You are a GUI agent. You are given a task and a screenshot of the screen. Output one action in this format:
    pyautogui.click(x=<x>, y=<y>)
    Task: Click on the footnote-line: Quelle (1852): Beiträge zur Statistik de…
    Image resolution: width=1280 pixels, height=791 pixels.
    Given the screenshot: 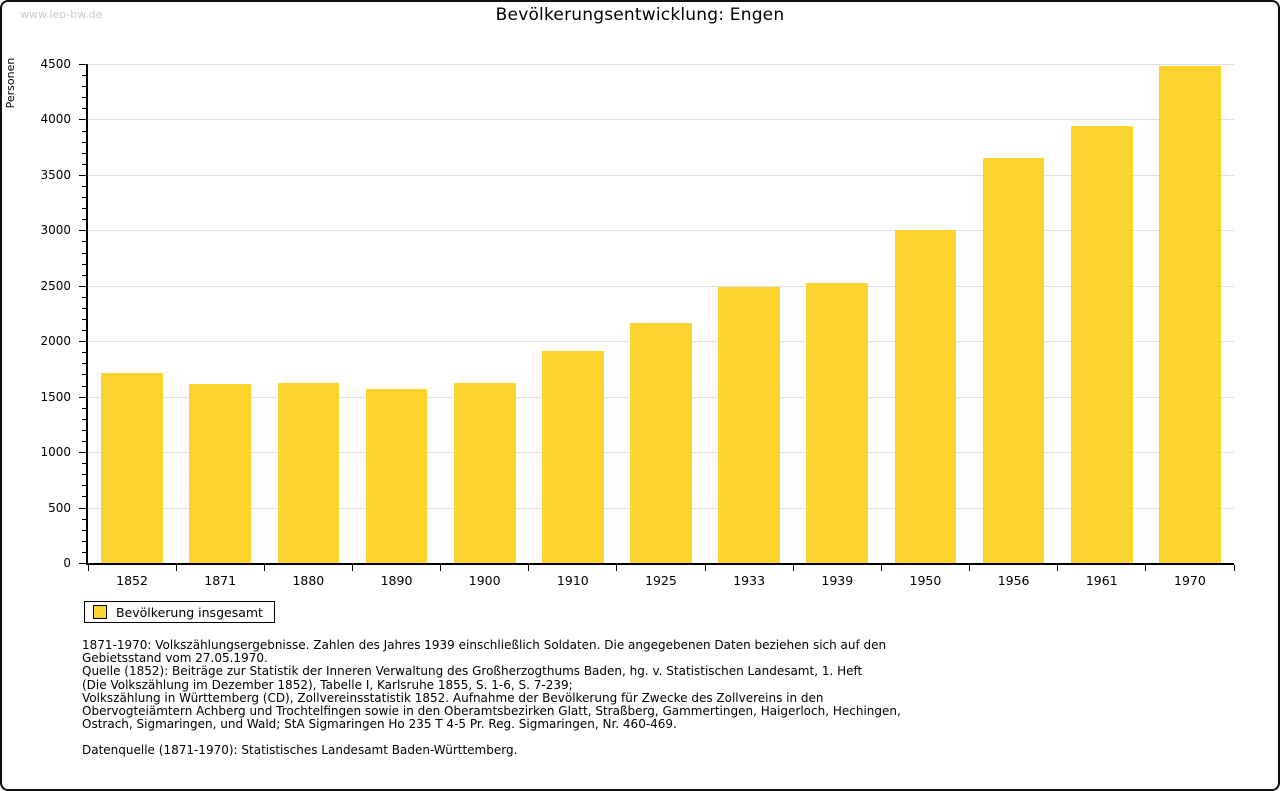 What is the action you would take?
    pyautogui.click(x=472, y=671)
    